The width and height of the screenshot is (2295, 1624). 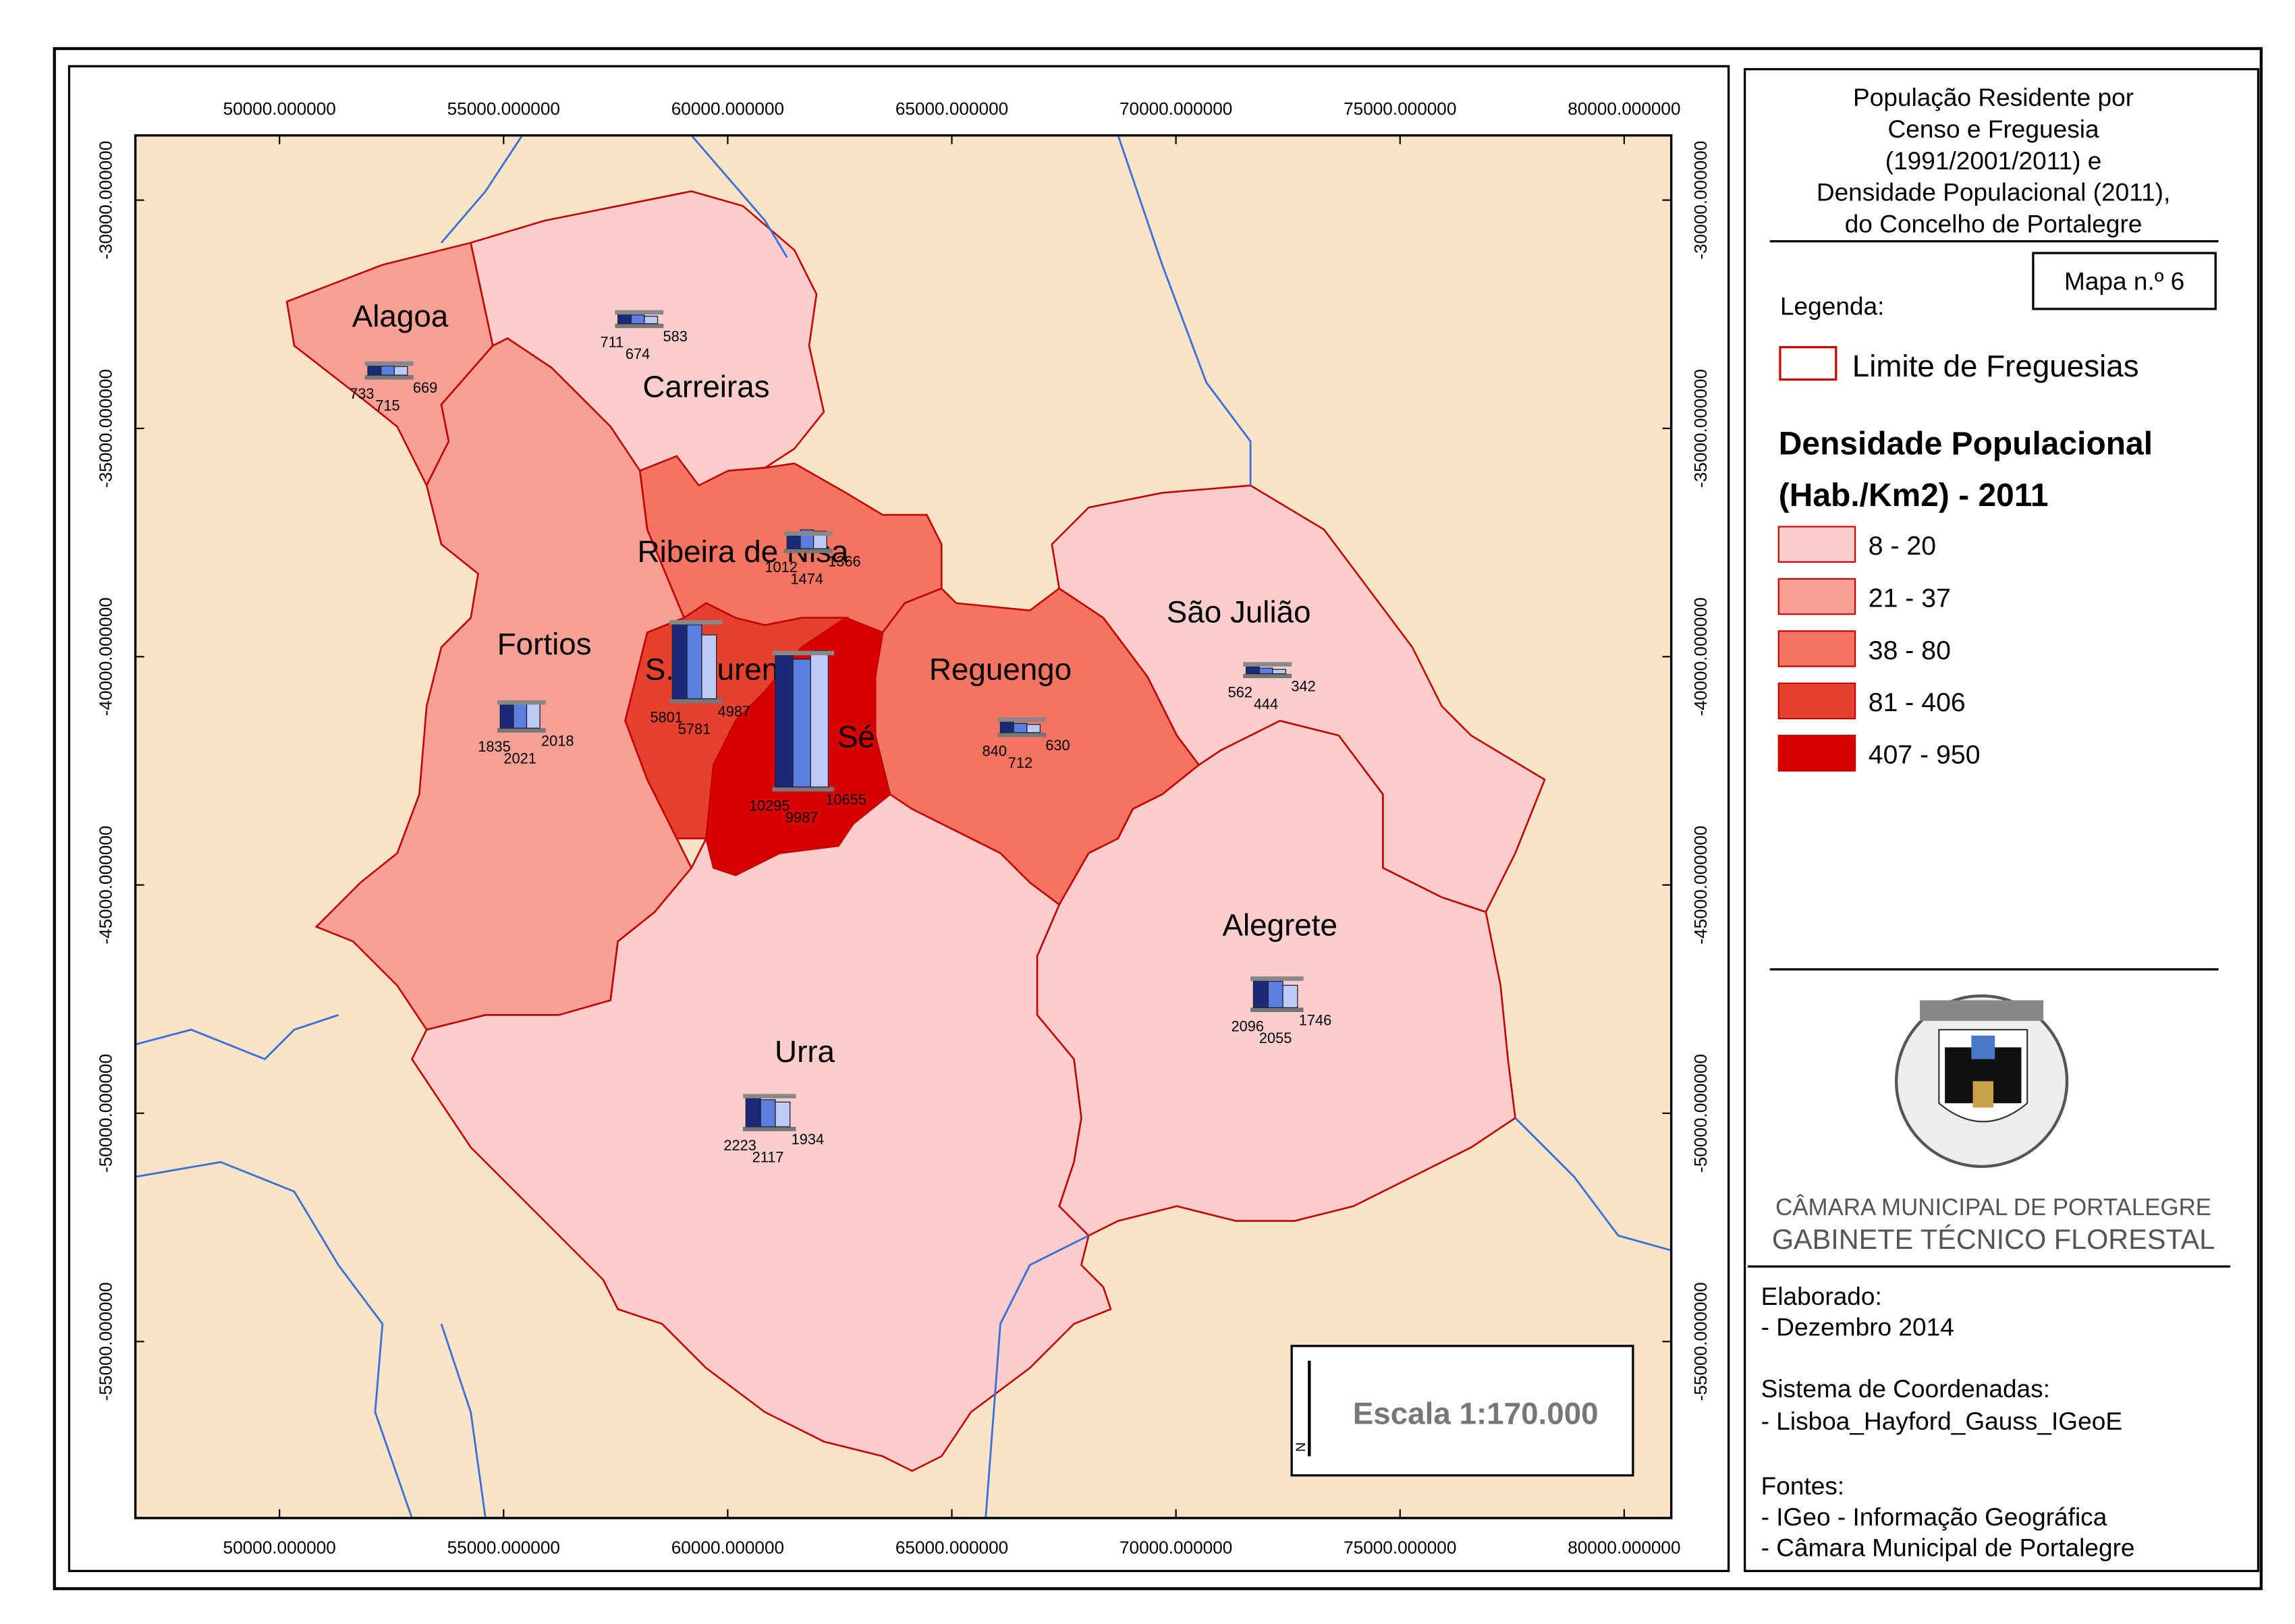 What do you see at coordinates (769, 805) in the screenshot?
I see `population-label: 10295` at bounding box center [769, 805].